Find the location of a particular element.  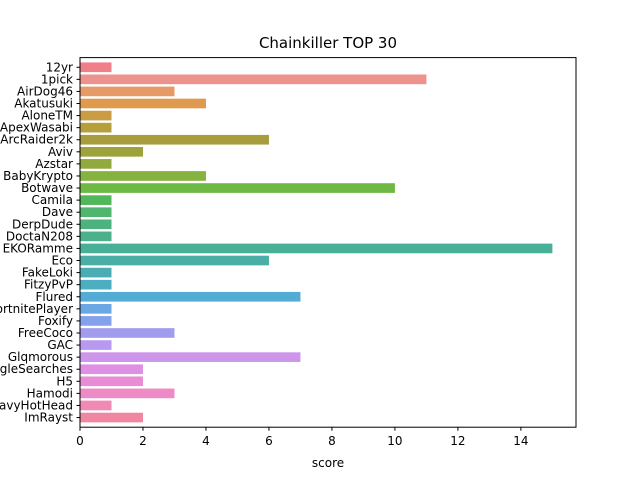

bar-derpdude is located at coordinates (96, 224).